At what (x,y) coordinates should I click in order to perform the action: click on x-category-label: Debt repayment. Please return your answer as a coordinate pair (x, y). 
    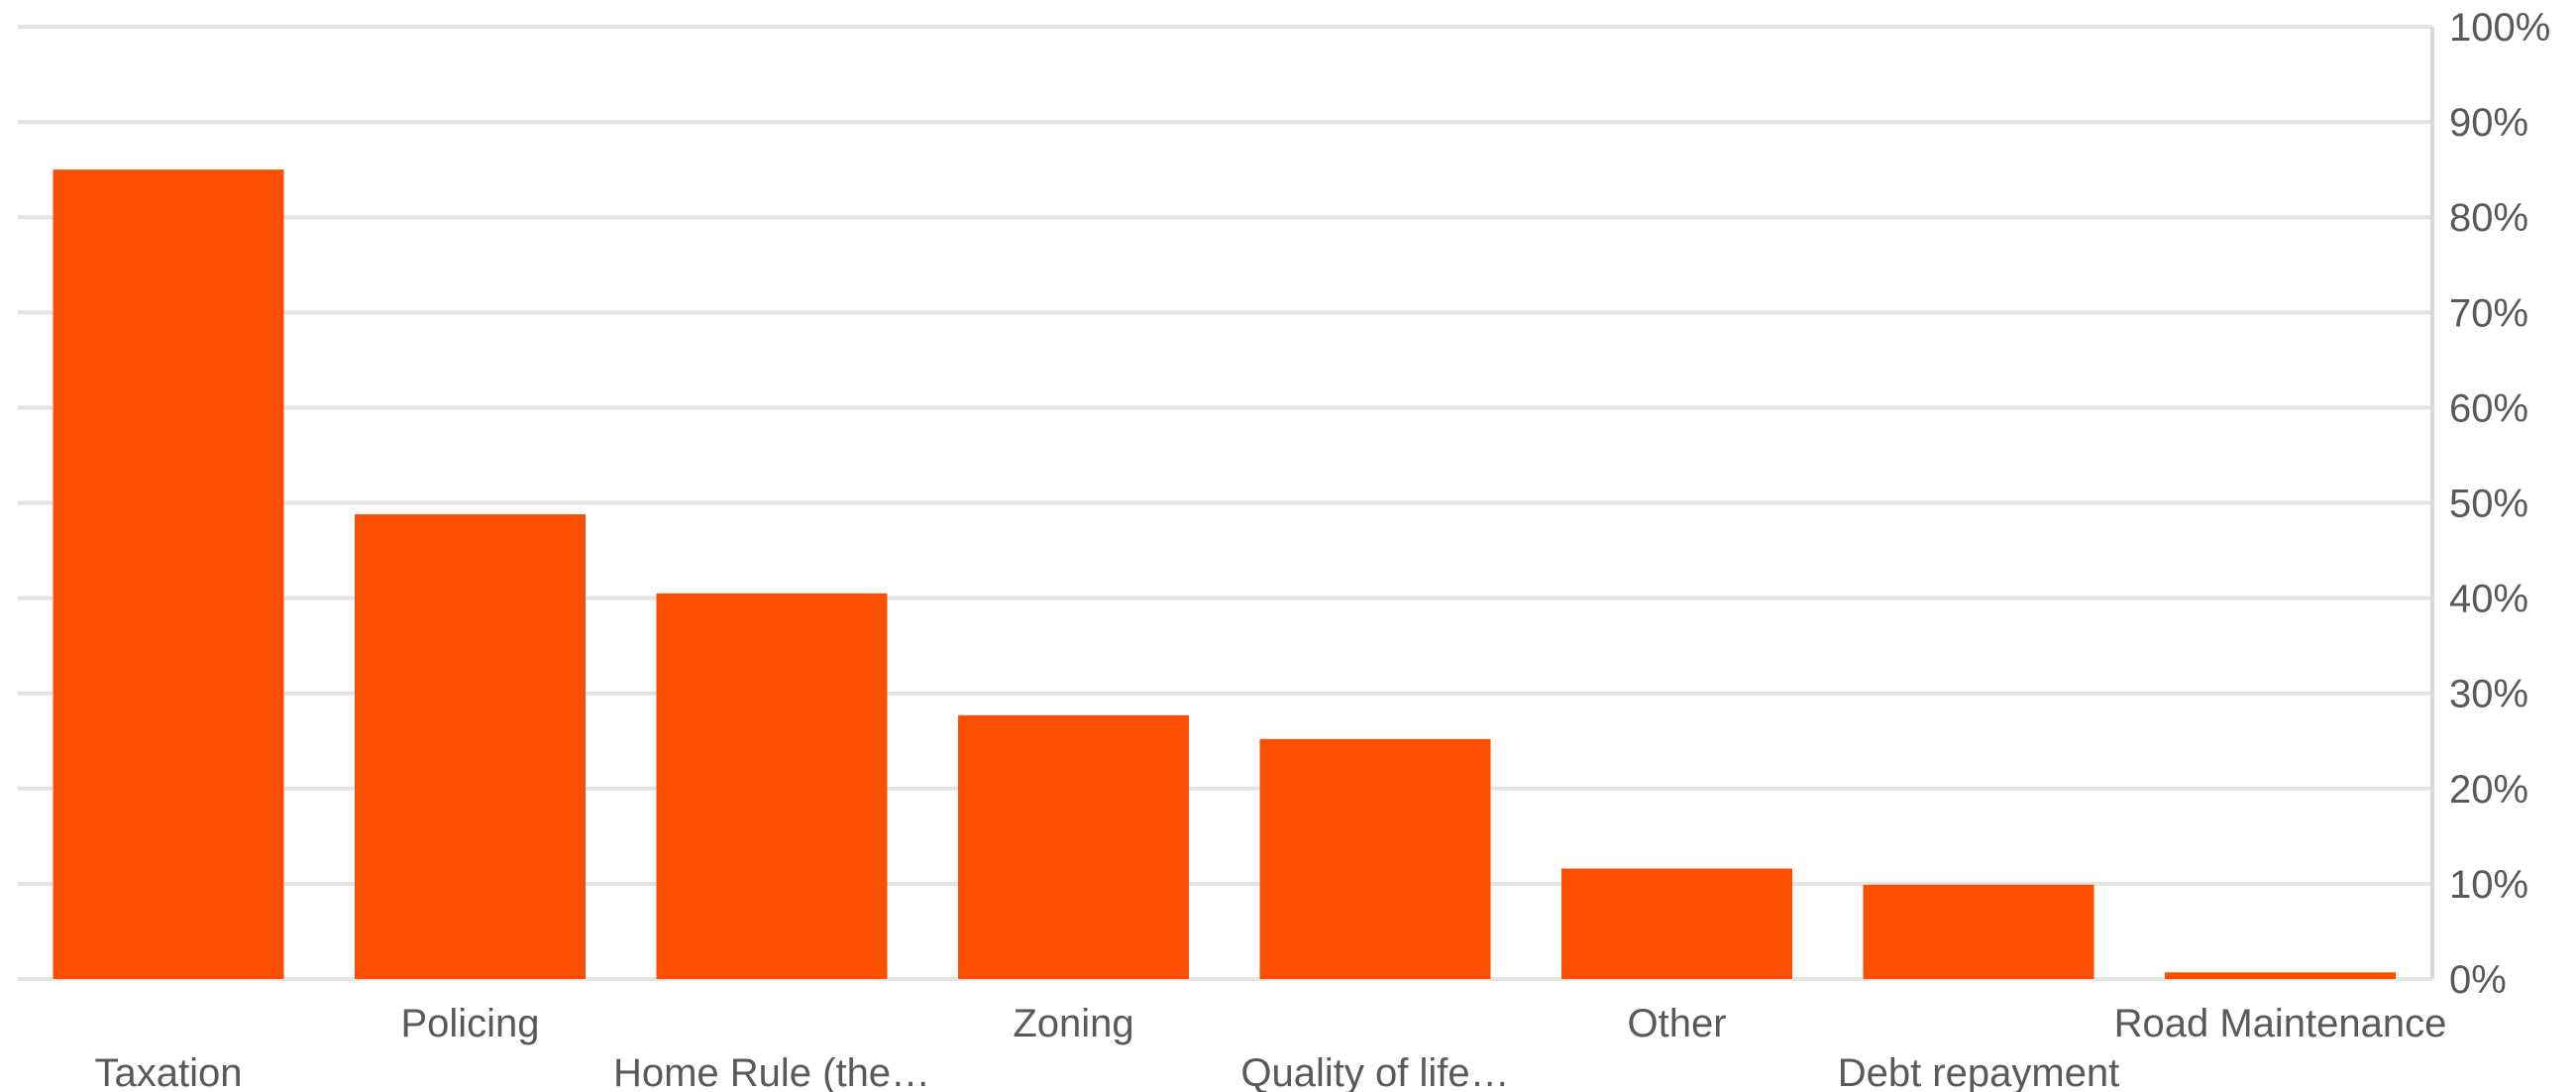
    Looking at the image, I should click on (1979, 1071).